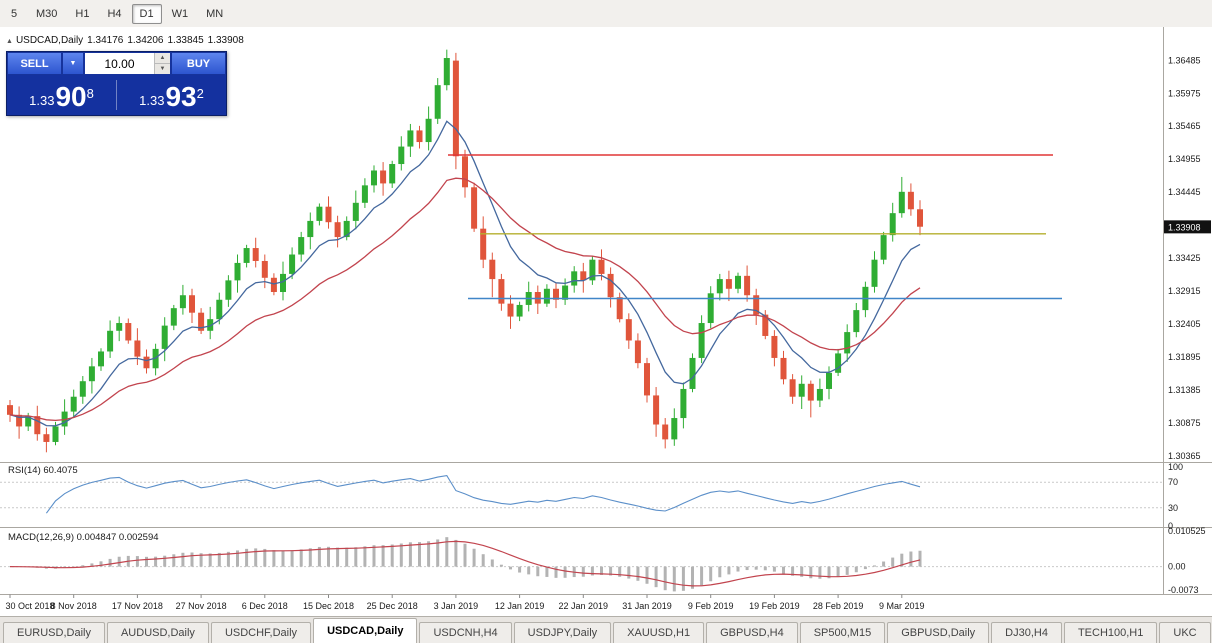 The width and height of the screenshot is (1212, 643). I want to click on axis-label: -0.0073, so click(1183, 590).